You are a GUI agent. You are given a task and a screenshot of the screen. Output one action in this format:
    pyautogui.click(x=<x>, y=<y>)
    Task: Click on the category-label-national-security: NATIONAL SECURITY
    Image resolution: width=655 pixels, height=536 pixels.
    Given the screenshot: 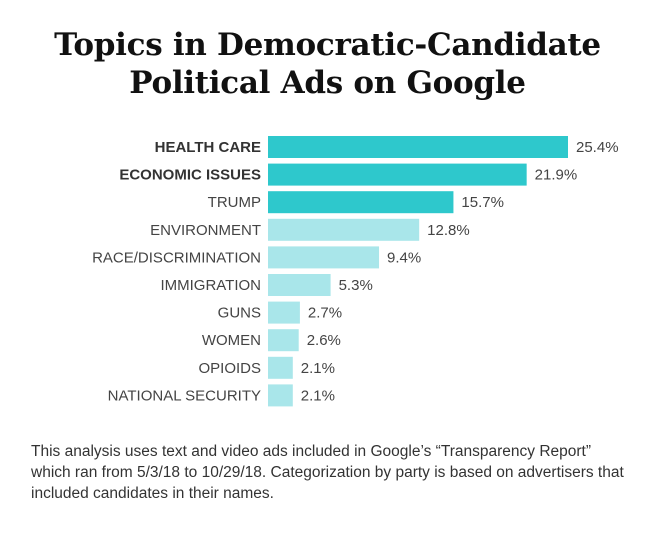 What is the action you would take?
    pyautogui.click(x=184, y=395)
    